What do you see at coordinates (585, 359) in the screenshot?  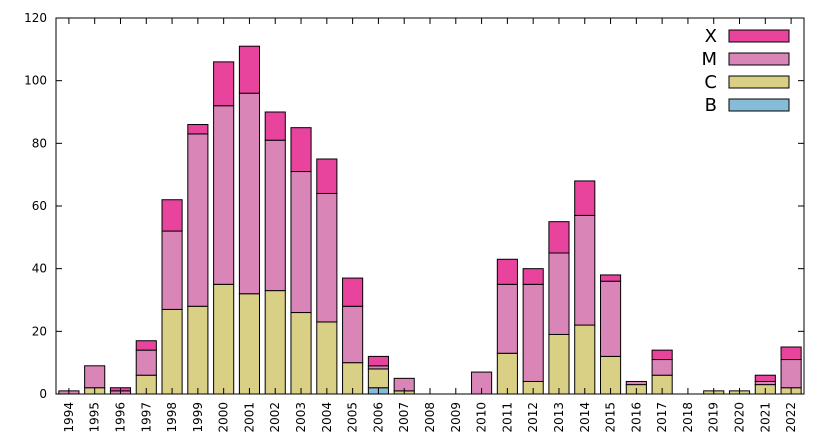 I see `bar-segment-c-2014` at bounding box center [585, 359].